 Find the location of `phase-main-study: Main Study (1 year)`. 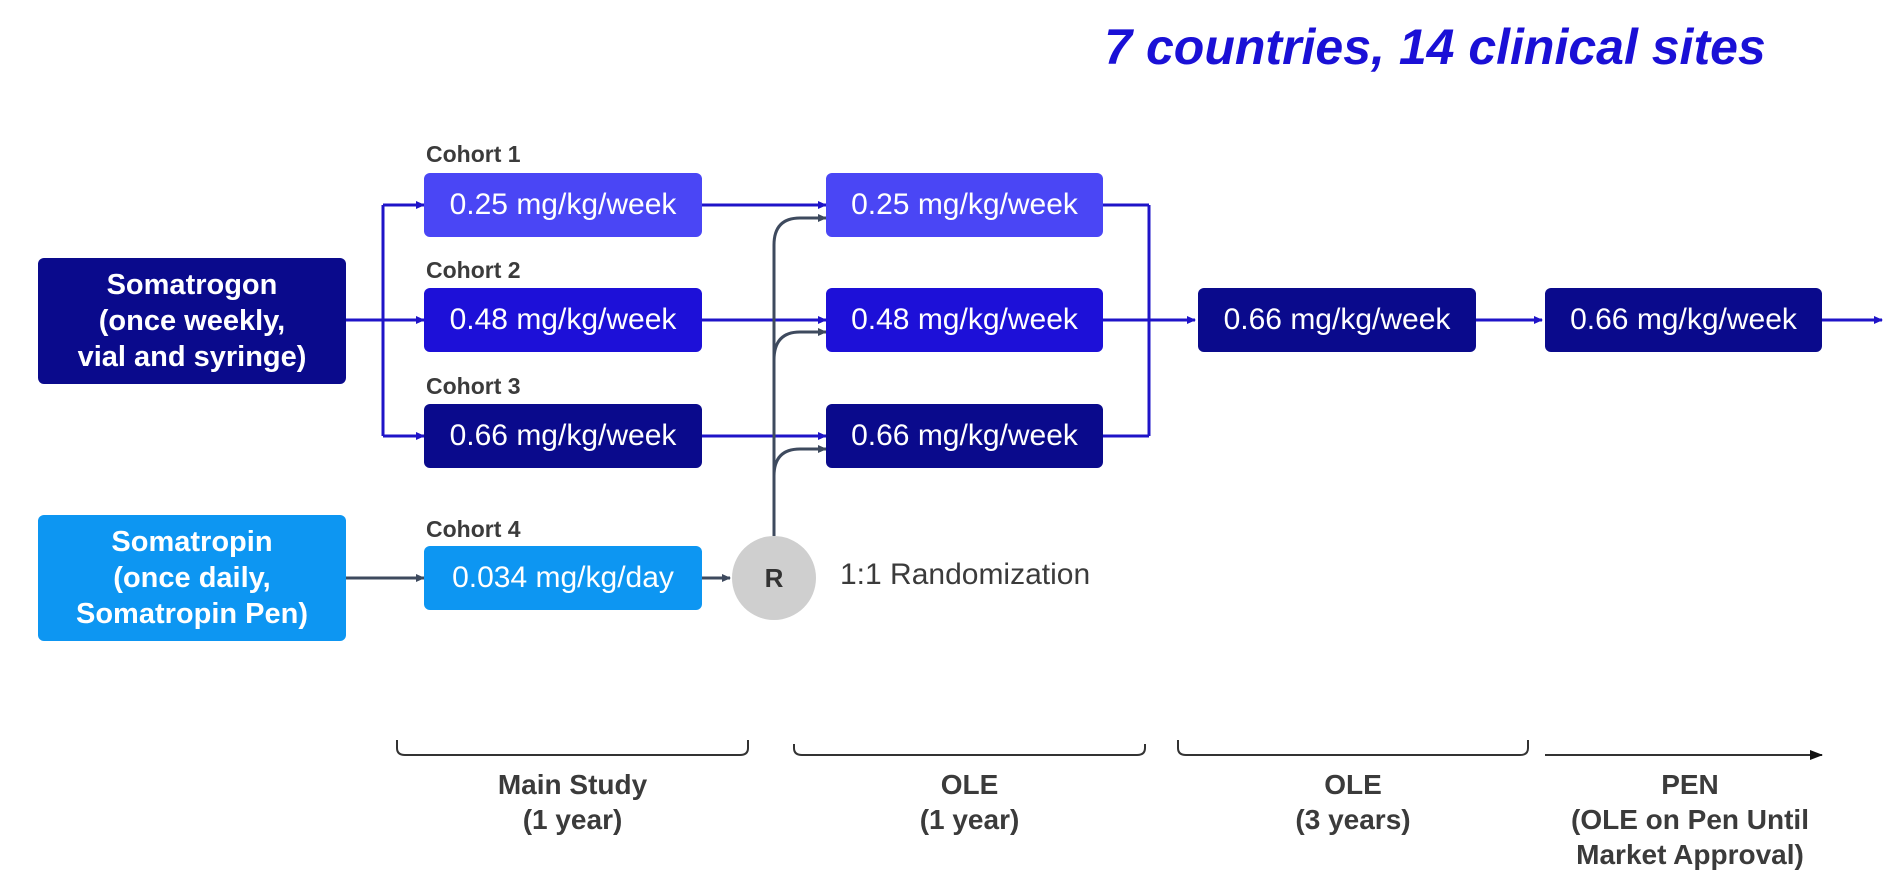

phase-main-study: Main Study (1 year) is located at coordinates (572, 802).